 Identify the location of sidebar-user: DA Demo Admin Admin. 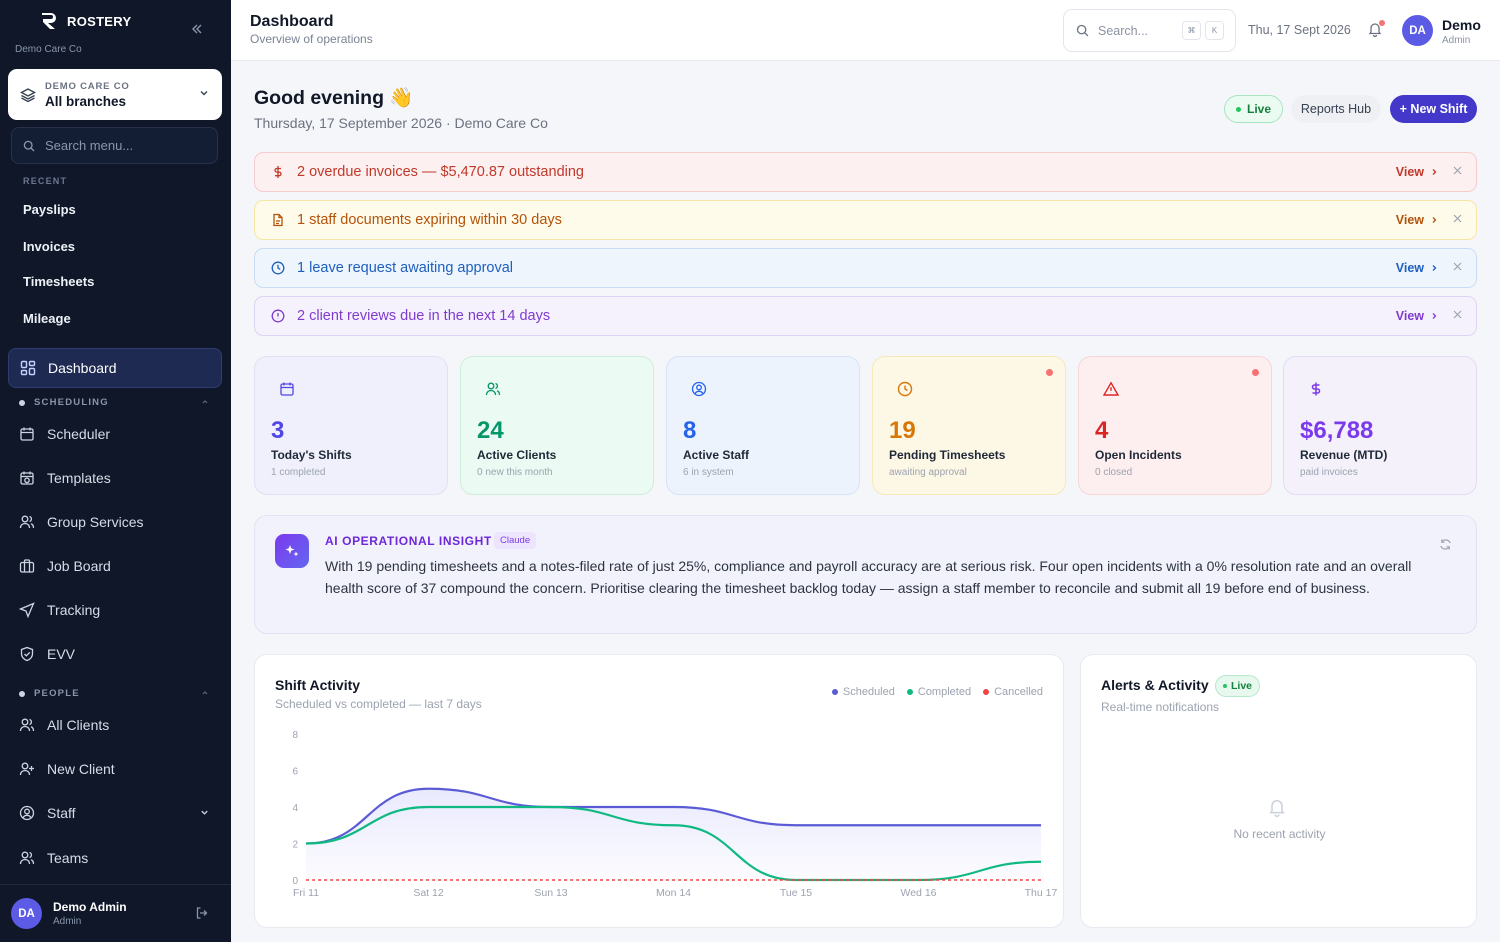
(115, 913).